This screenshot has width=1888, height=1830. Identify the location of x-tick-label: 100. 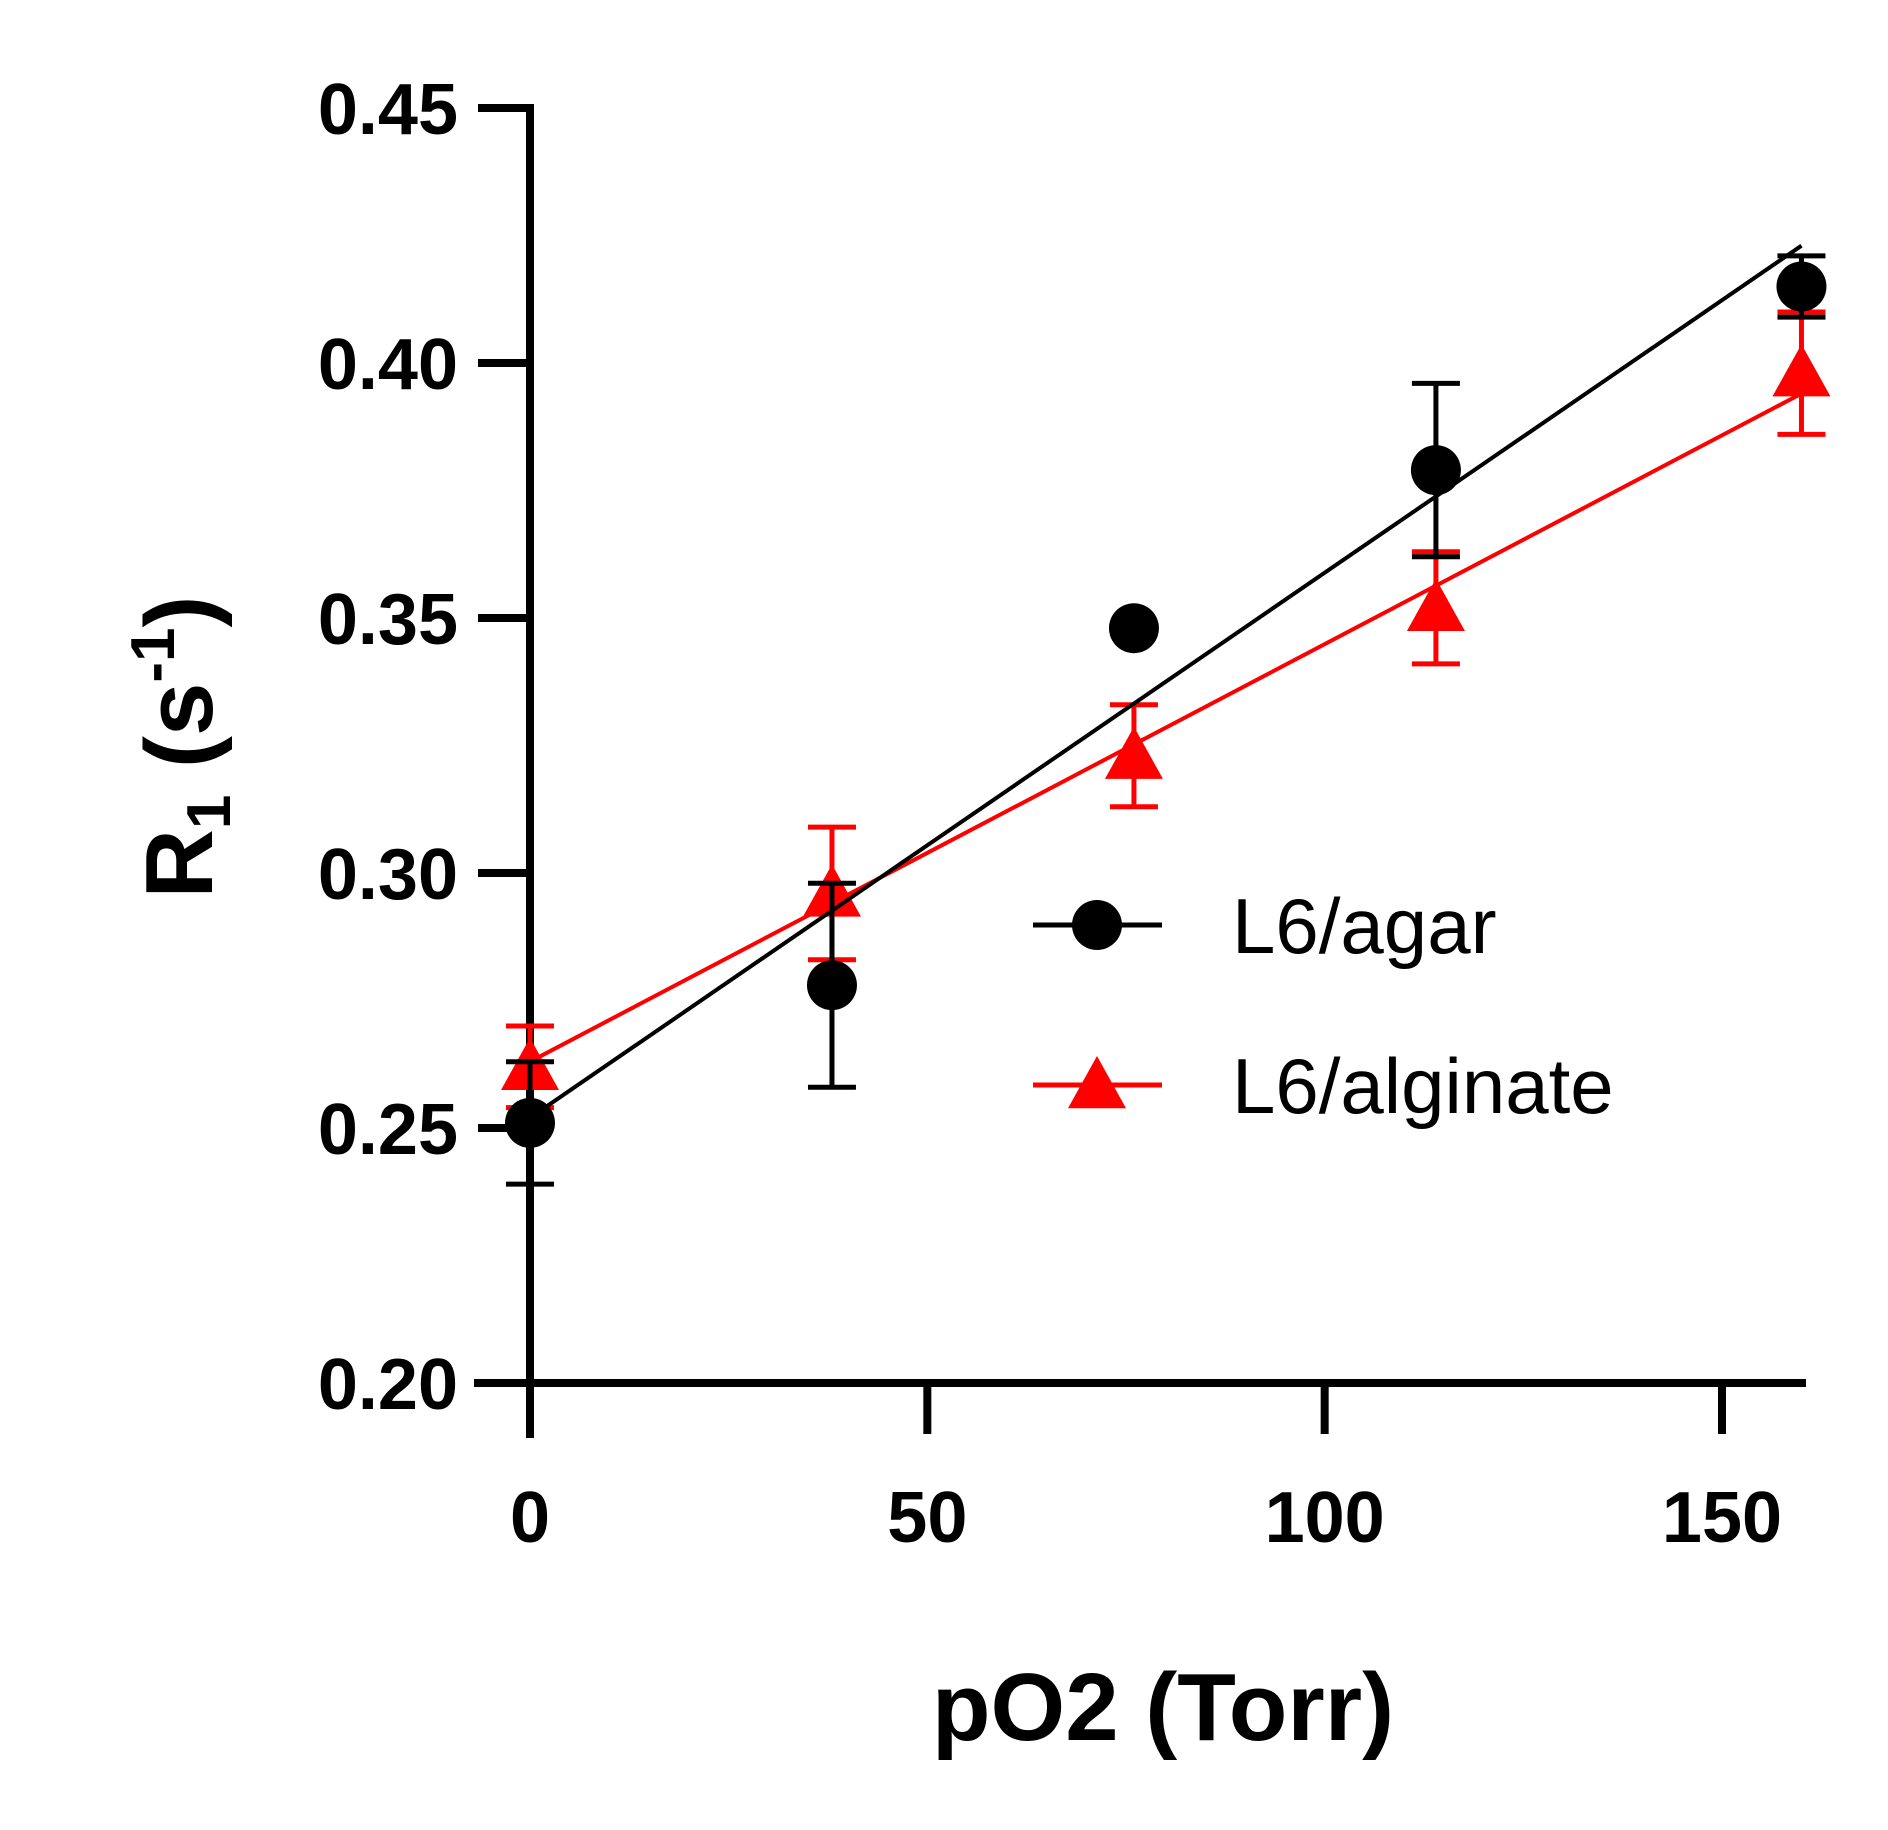
(1325, 1518).